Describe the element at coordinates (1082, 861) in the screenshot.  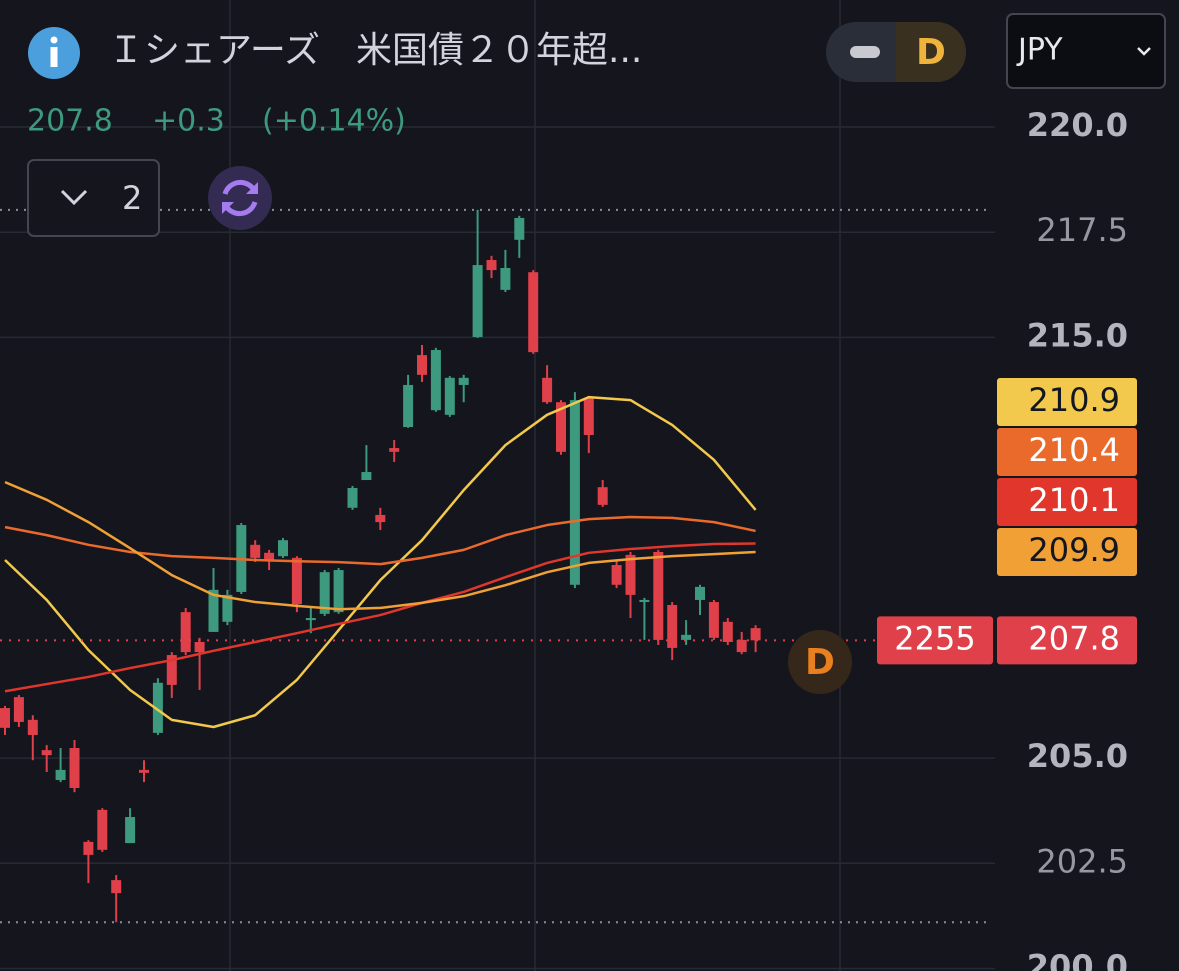
I see `y-tick-label: 202.5` at that location.